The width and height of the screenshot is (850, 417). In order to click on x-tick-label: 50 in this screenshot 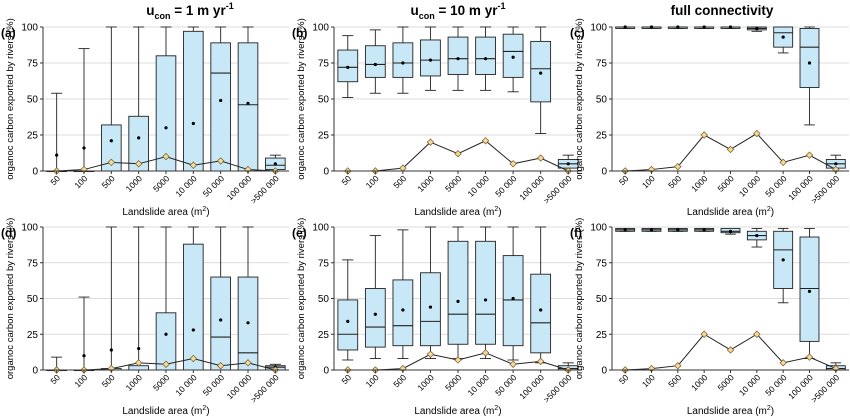, I will do `click(624, 180)`.